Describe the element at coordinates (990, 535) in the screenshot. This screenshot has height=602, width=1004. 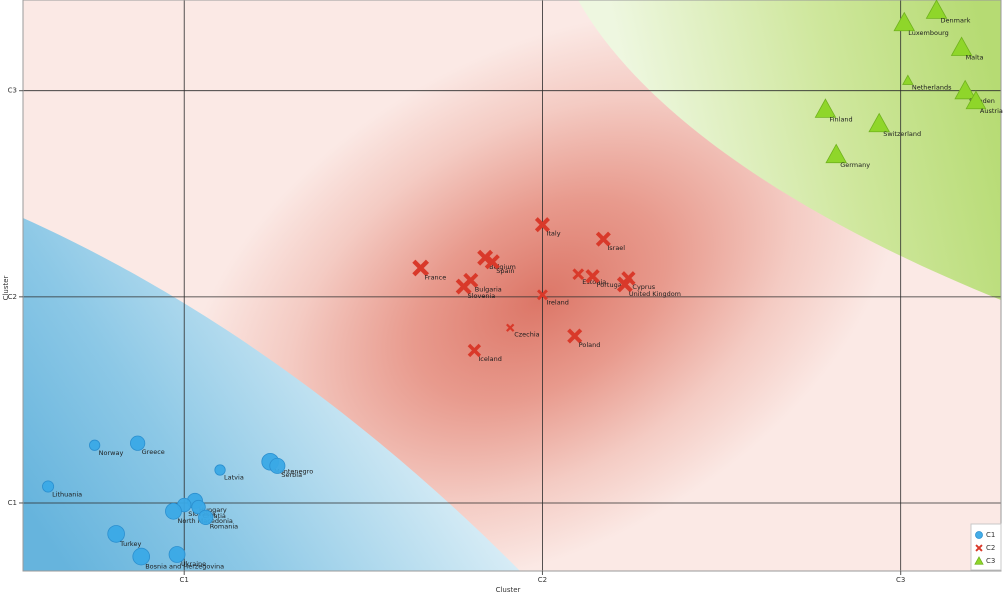
I see `legend-label: C1` at that location.